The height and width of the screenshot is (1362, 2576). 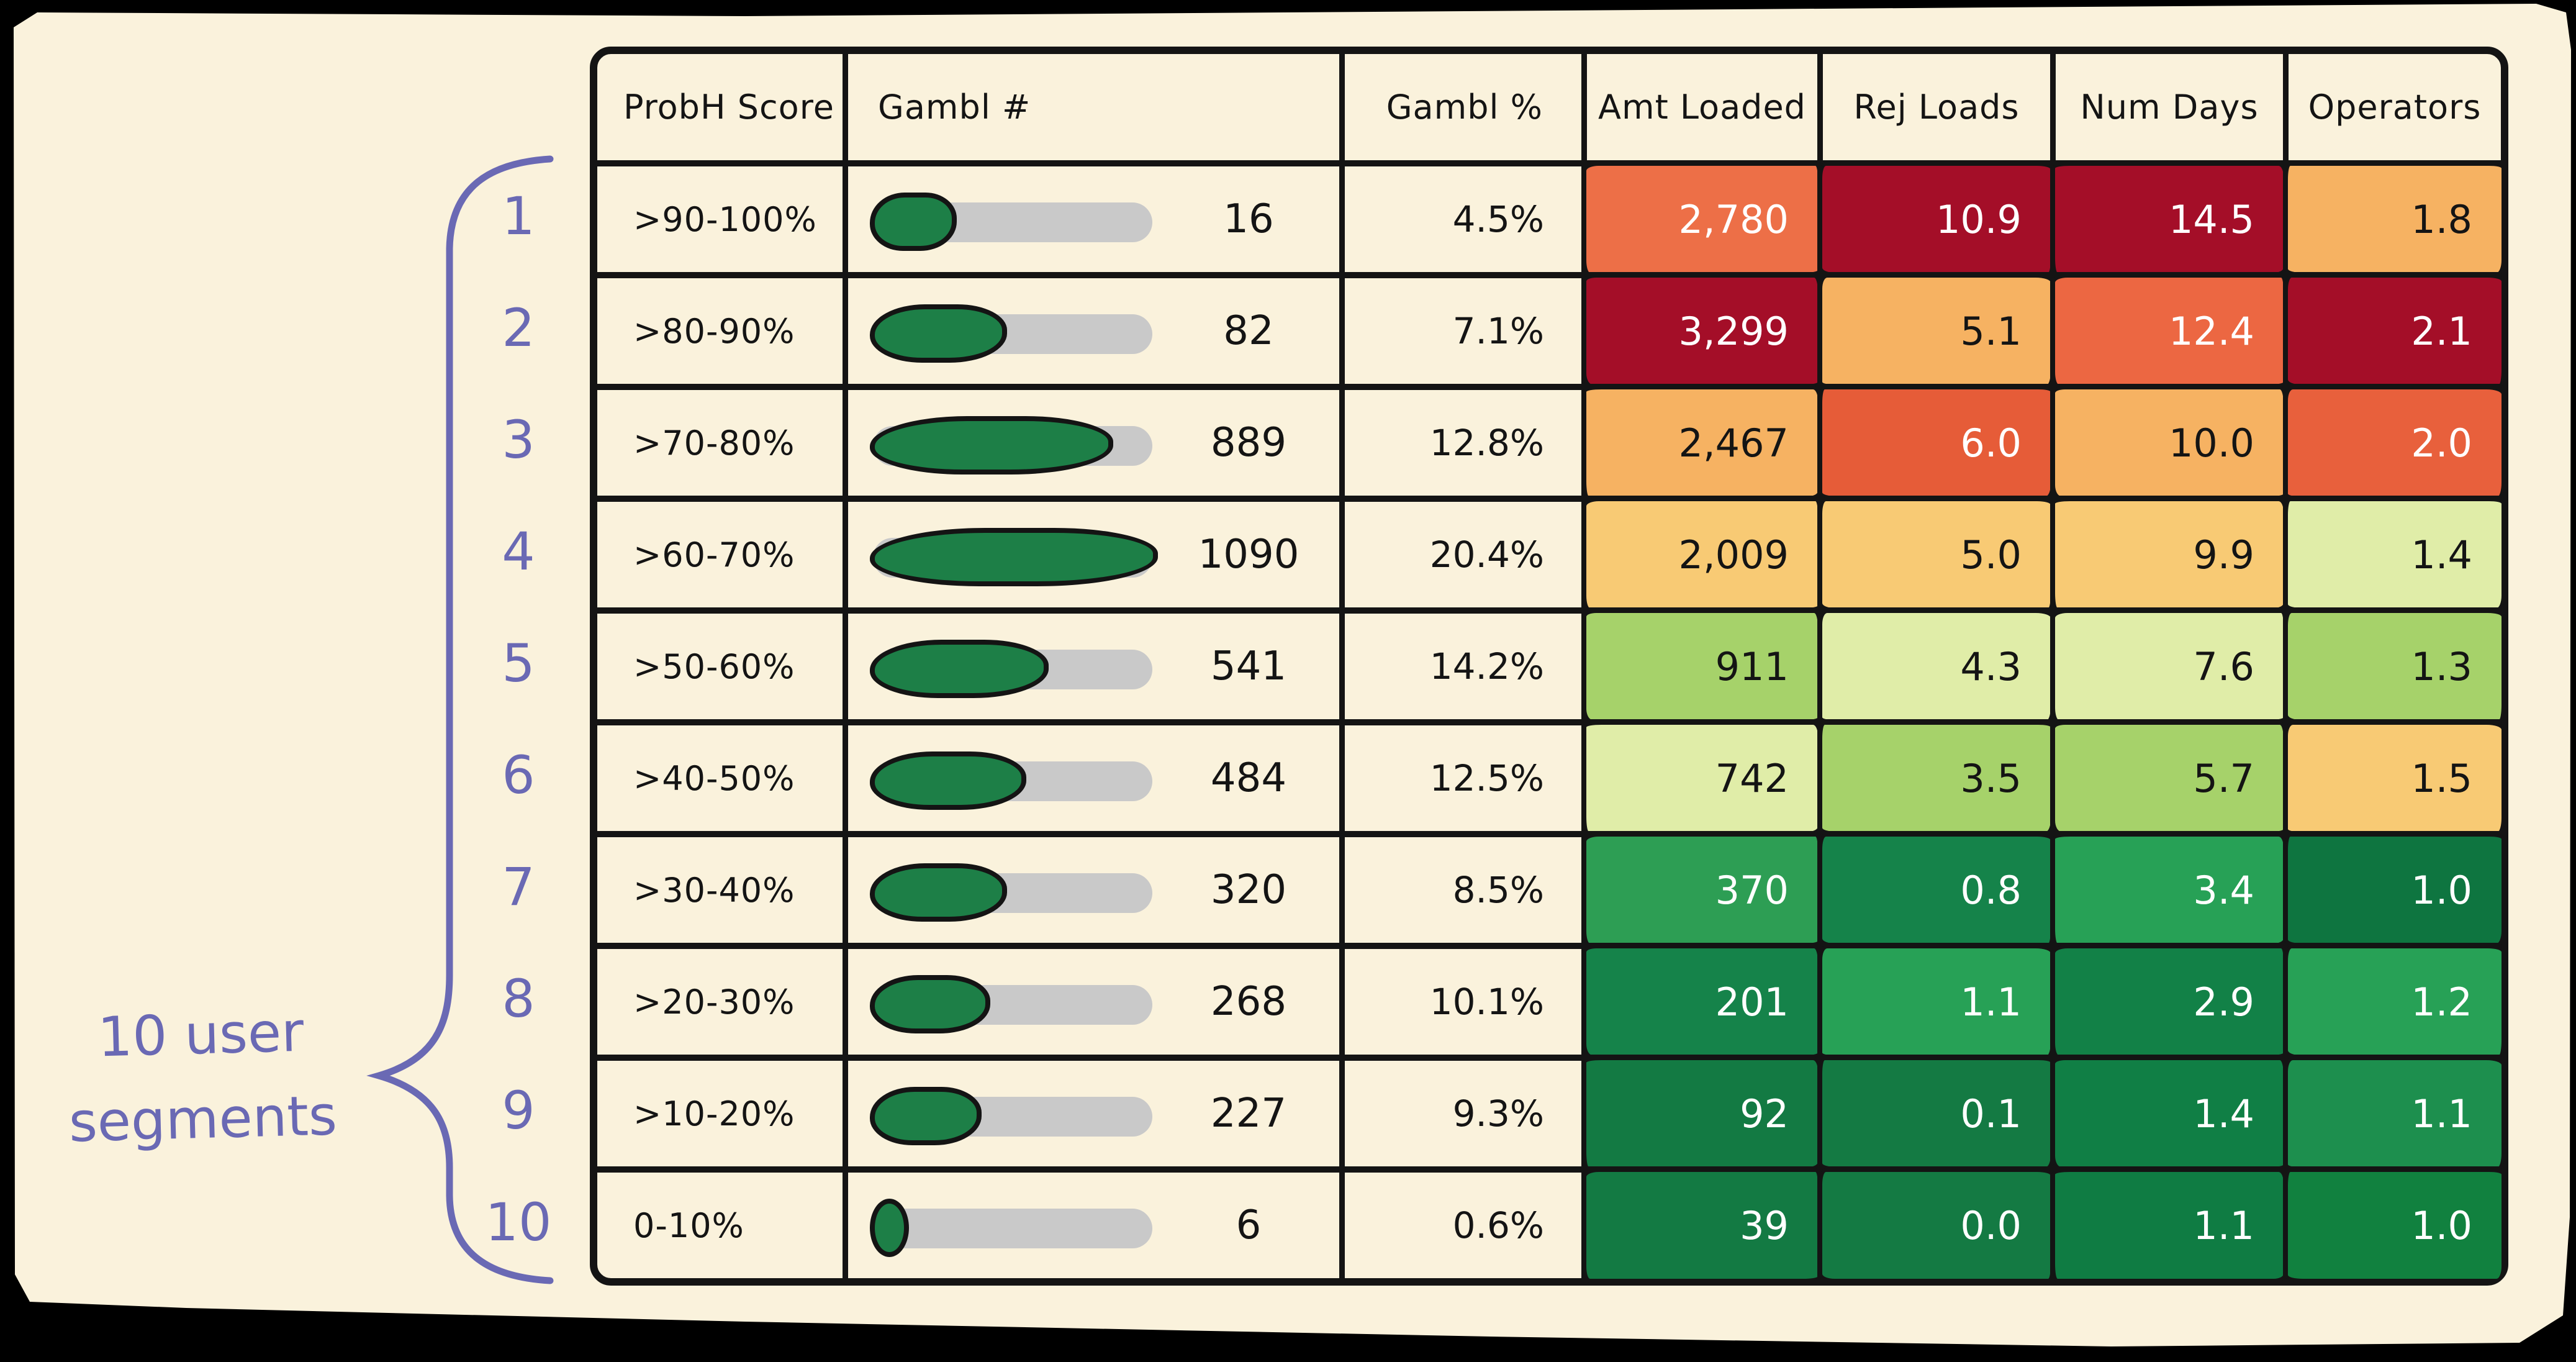 I want to click on prob-score-cell: >40-50%, so click(x=720, y=775).